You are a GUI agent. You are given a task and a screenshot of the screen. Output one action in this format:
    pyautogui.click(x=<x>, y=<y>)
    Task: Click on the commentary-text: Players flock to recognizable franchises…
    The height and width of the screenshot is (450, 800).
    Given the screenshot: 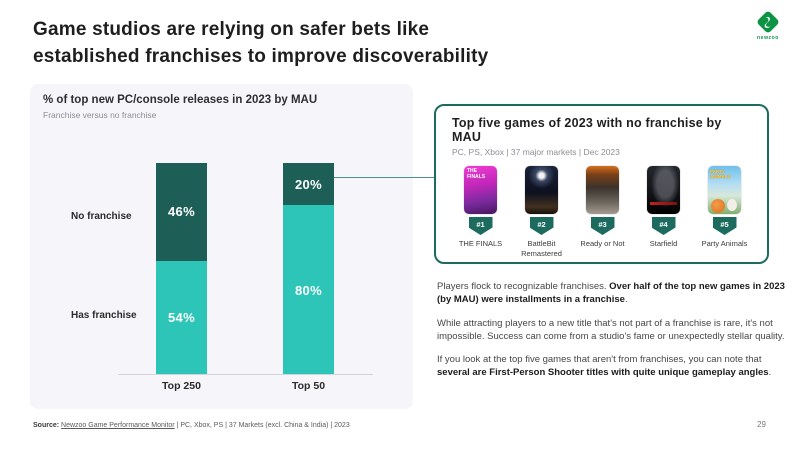 What is the action you would take?
    pyautogui.click(x=613, y=335)
    